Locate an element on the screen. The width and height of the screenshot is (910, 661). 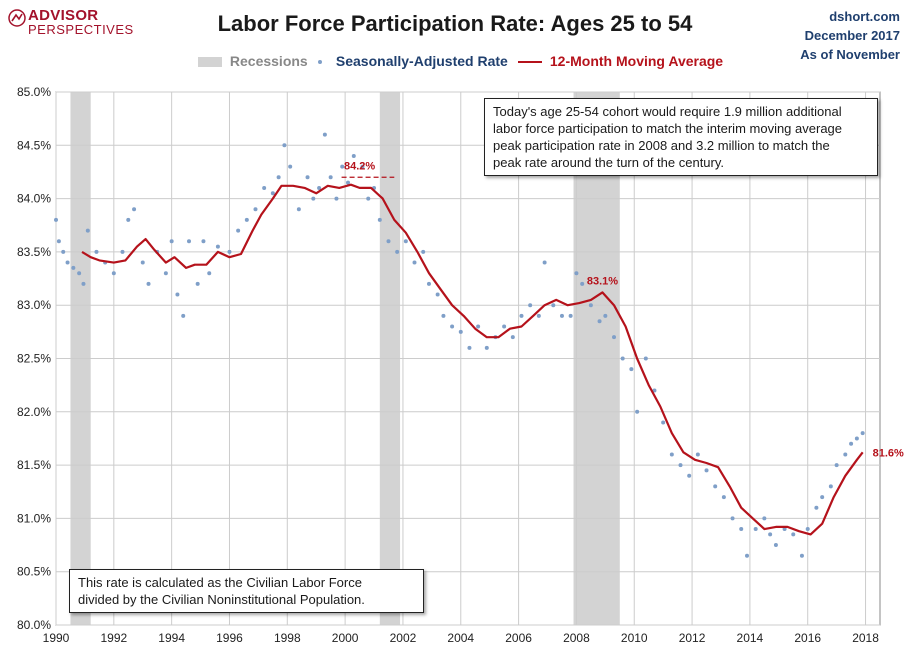
x-tick-label: 1994 is located at coordinates (171, 638).